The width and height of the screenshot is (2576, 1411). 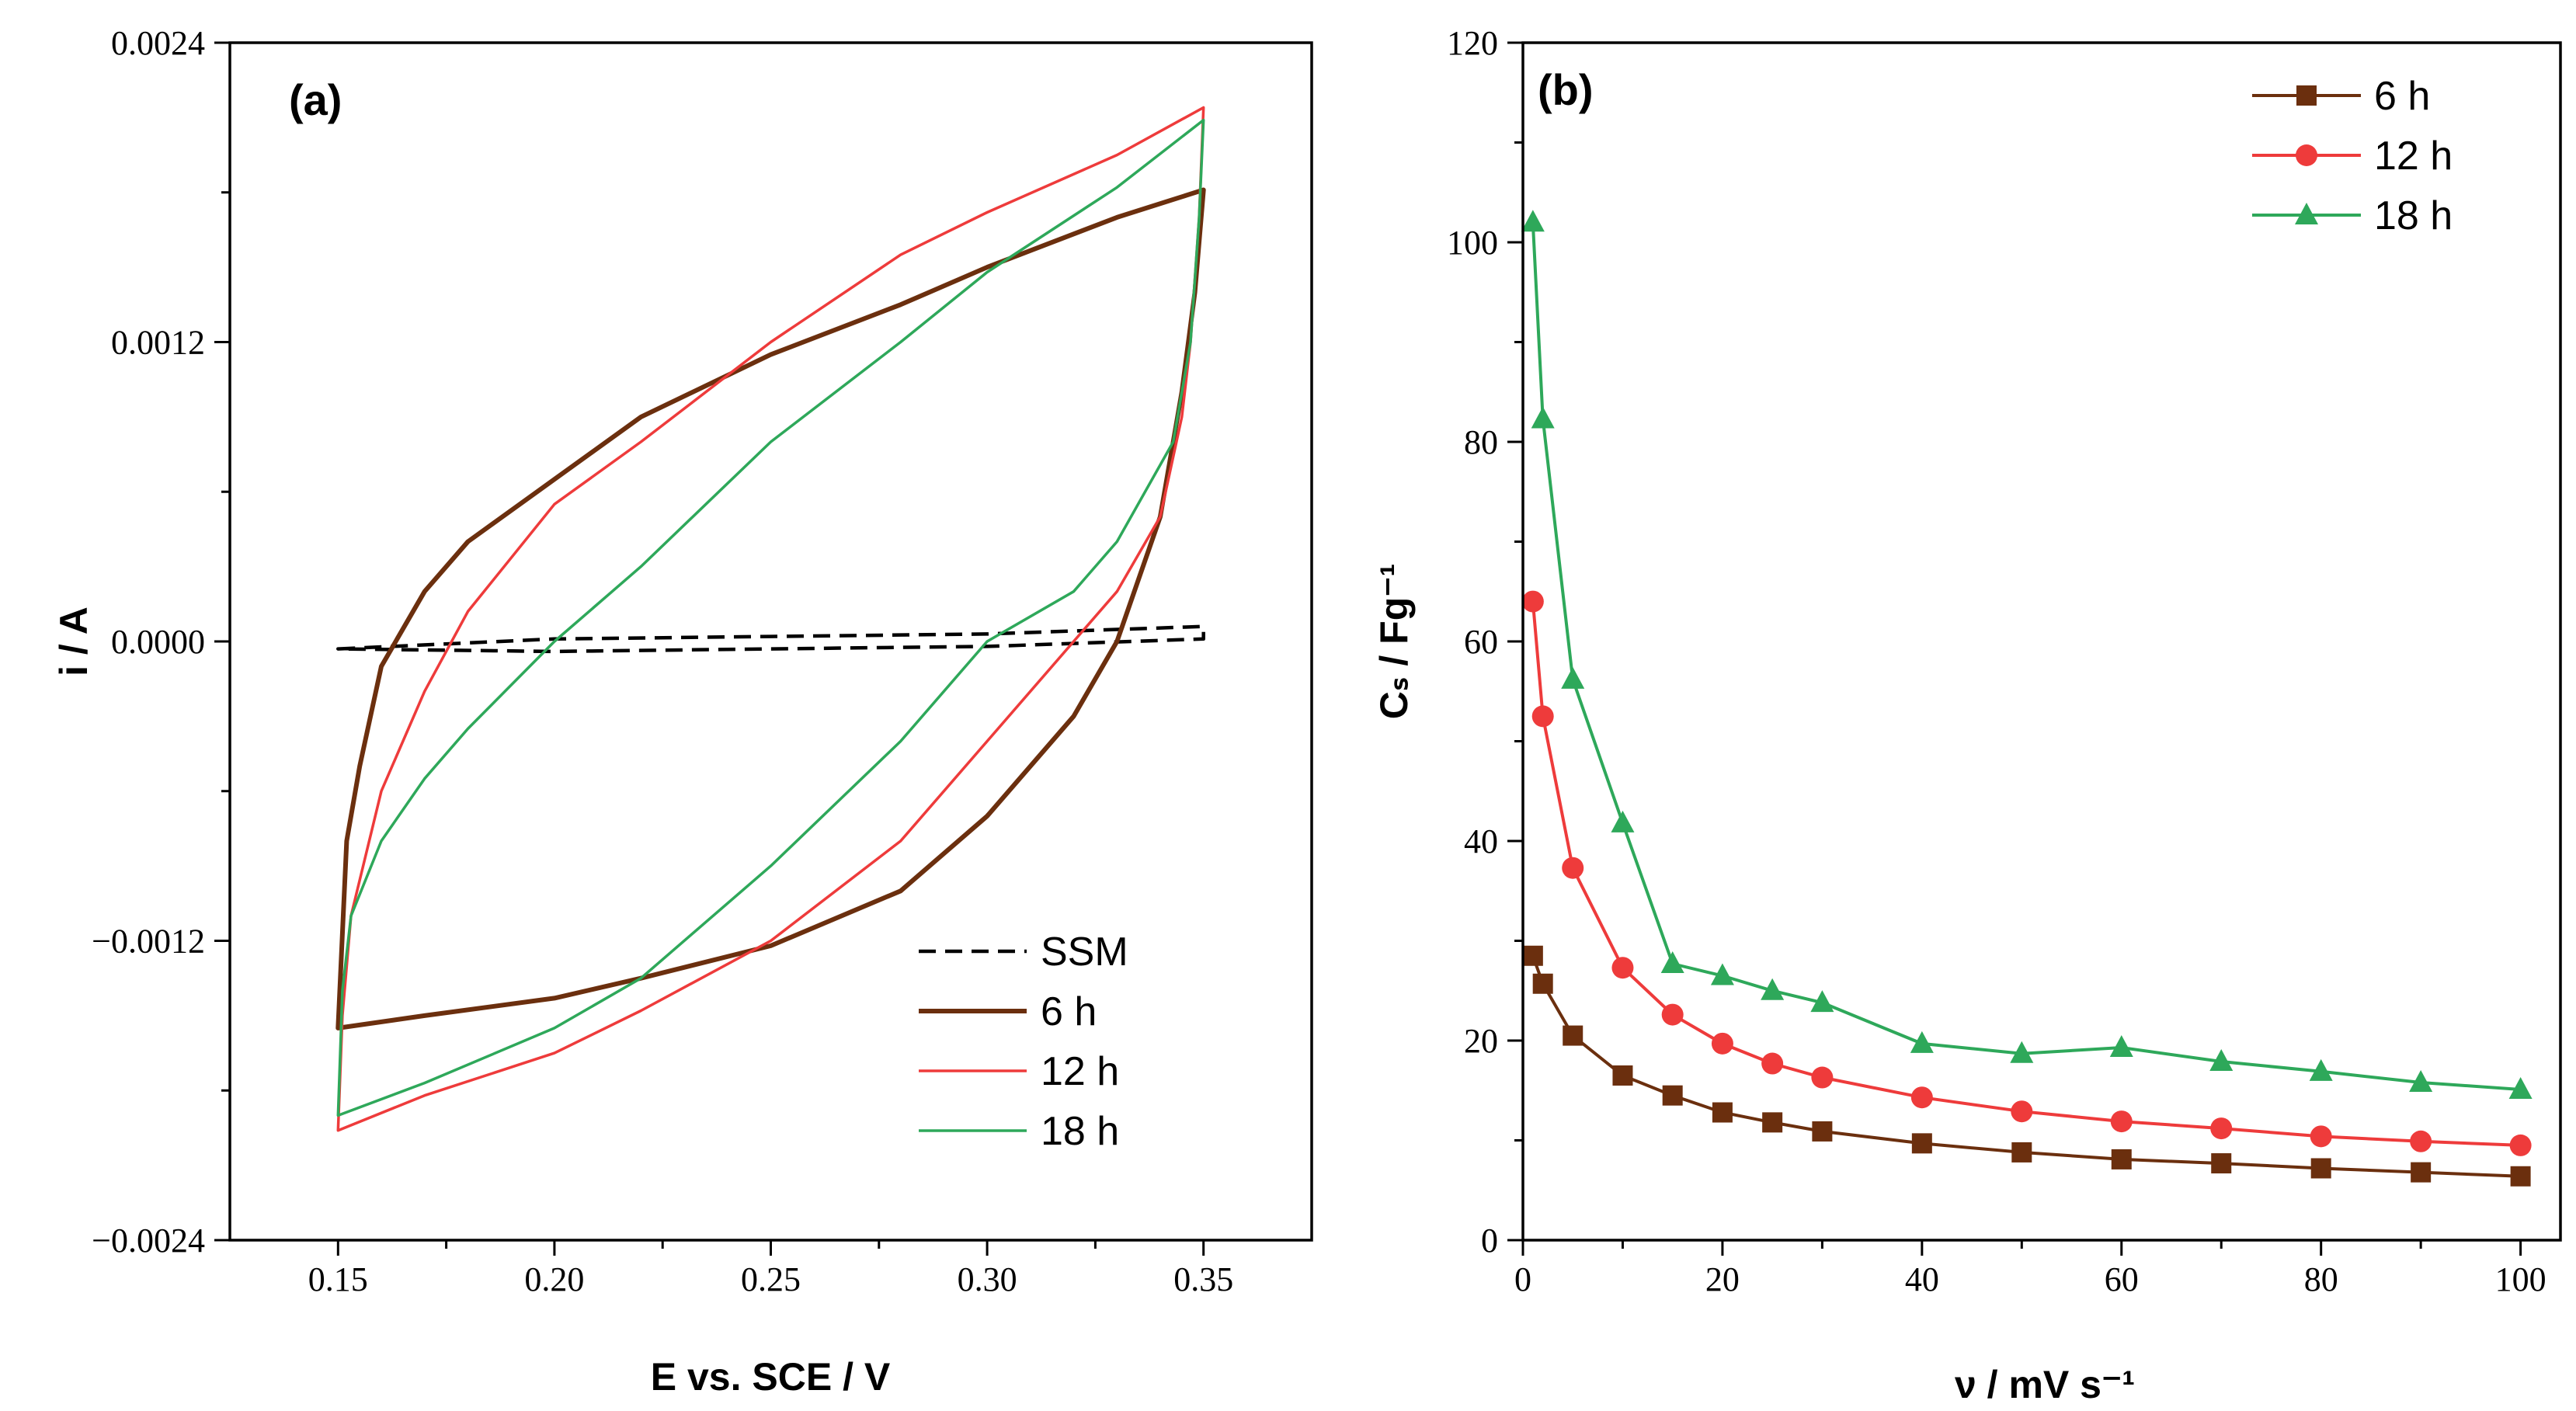 I want to click on panel-a-y-tick-label: −0.0024, so click(x=148, y=1241).